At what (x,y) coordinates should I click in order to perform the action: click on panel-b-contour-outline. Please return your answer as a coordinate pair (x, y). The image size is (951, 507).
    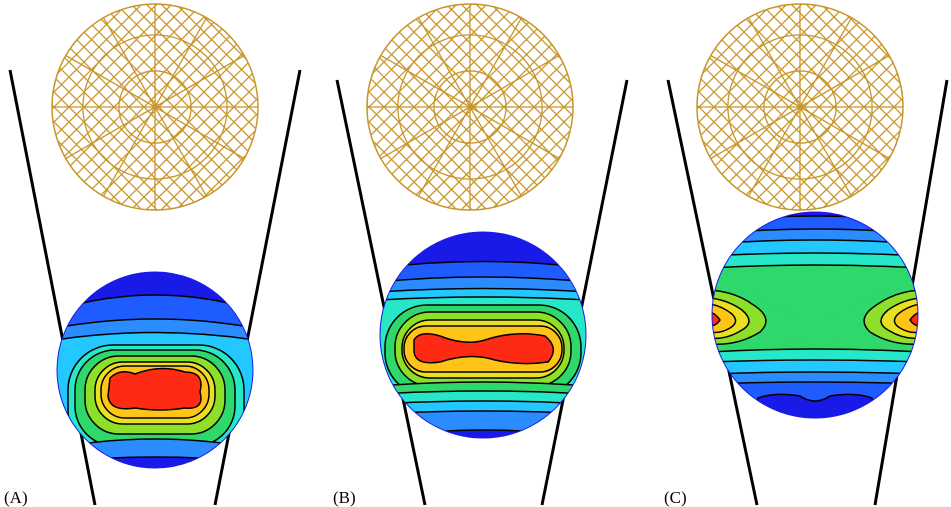
    Looking at the image, I should click on (483, 335).